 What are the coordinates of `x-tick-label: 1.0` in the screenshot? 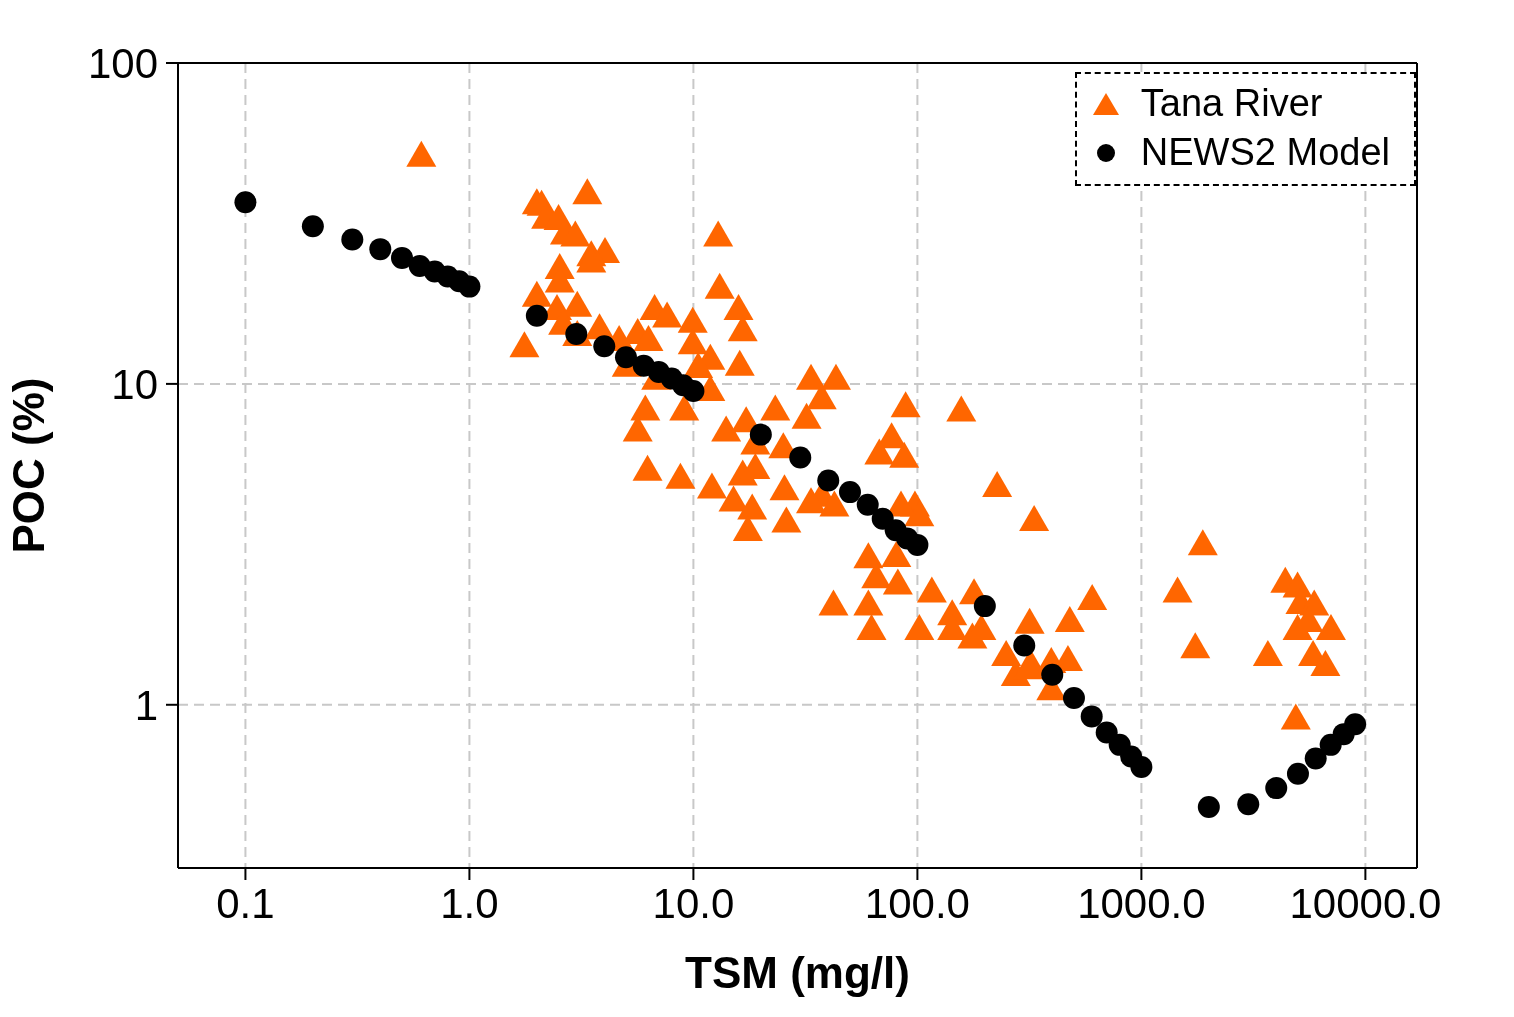 It's located at (469, 903).